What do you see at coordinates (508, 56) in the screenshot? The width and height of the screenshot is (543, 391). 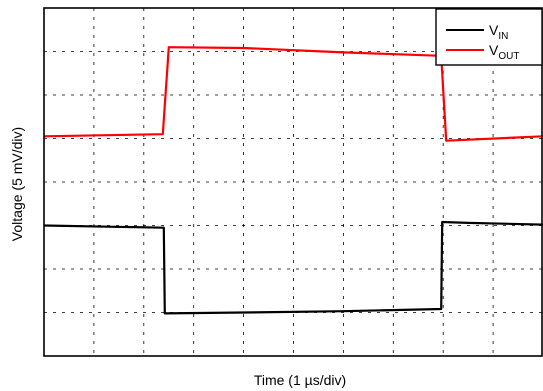 I see `legend-label-vout-sub: OUT` at bounding box center [508, 56].